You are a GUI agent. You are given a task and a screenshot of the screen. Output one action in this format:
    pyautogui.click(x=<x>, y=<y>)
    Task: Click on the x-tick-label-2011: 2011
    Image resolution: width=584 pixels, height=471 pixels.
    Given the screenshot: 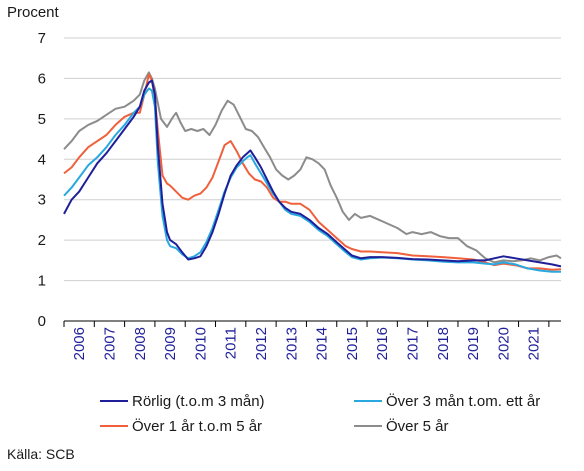 What is the action you would take?
    pyautogui.click(x=231, y=343)
    